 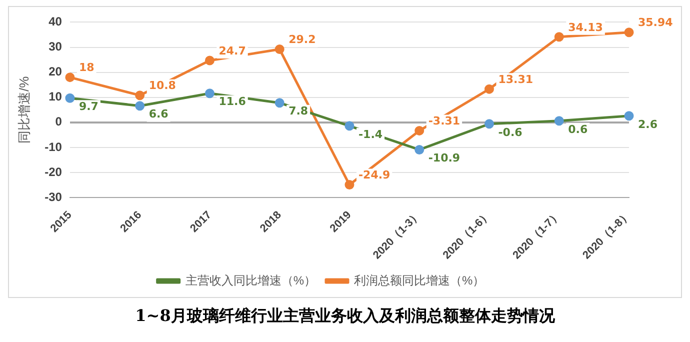 What do you see at coordinates (162, 85) in the screenshot?
I see `data-label: 10.8` at bounding box center [162, 85].